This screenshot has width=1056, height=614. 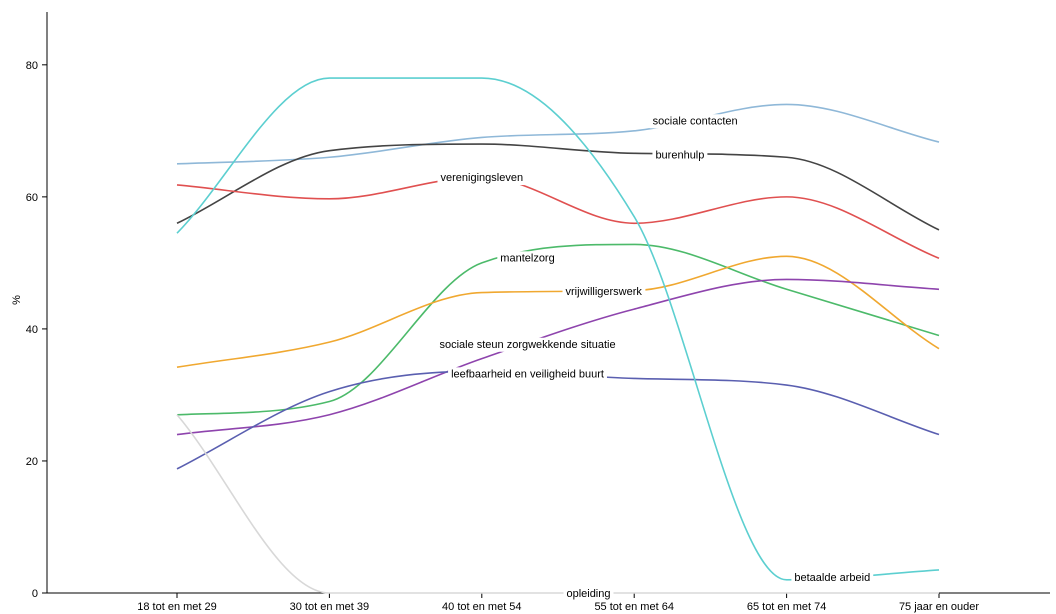 I want to click on series-label: burenhulp, so click(x=679, y=155).